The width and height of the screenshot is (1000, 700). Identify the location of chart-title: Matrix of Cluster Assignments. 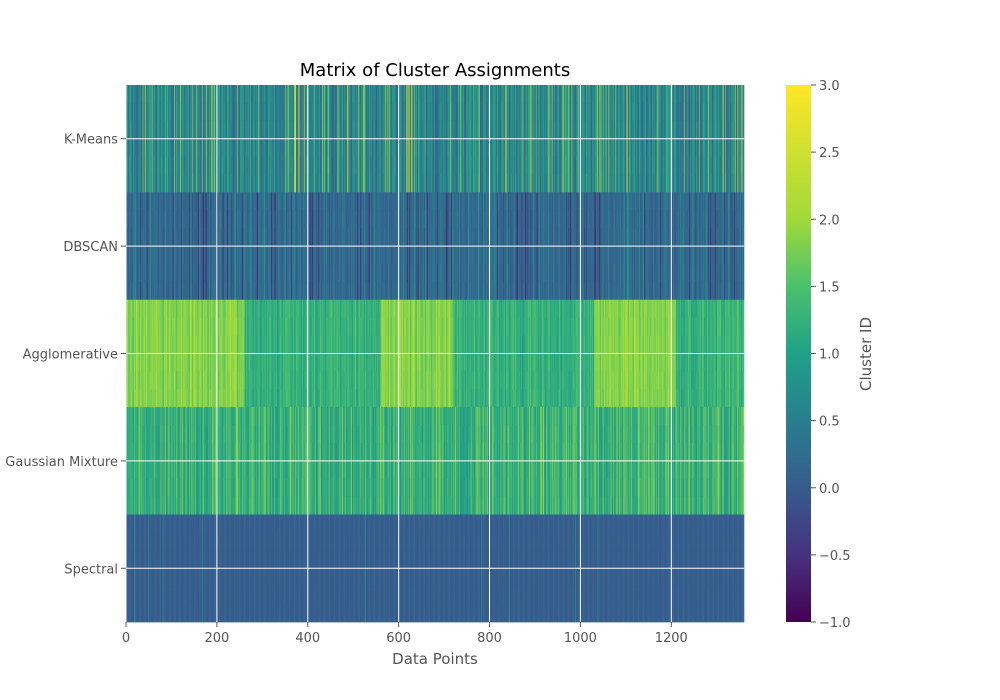
(435, 70).